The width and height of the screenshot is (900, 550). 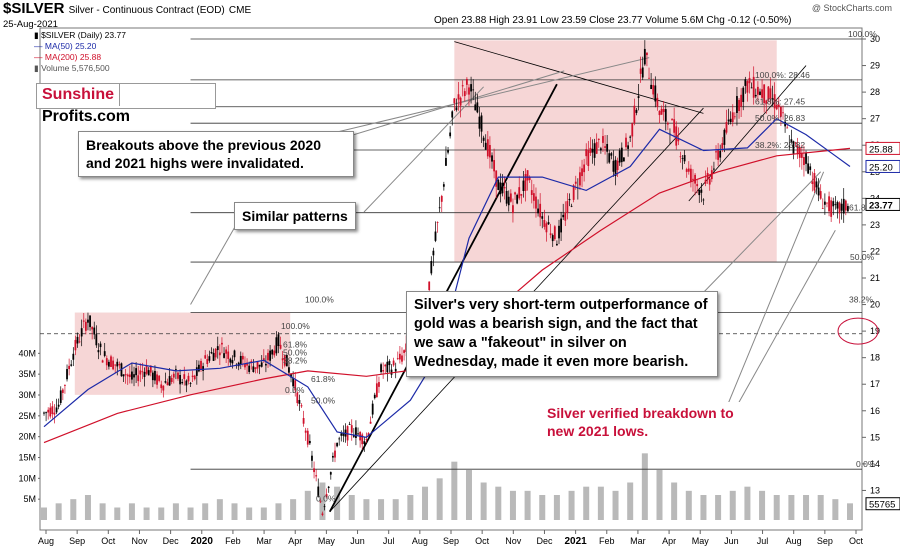 What do you see at coordinates (27, 395) in the screenshot?
I see `volume-tick-label: 30M` at bounding box center [27, 395].